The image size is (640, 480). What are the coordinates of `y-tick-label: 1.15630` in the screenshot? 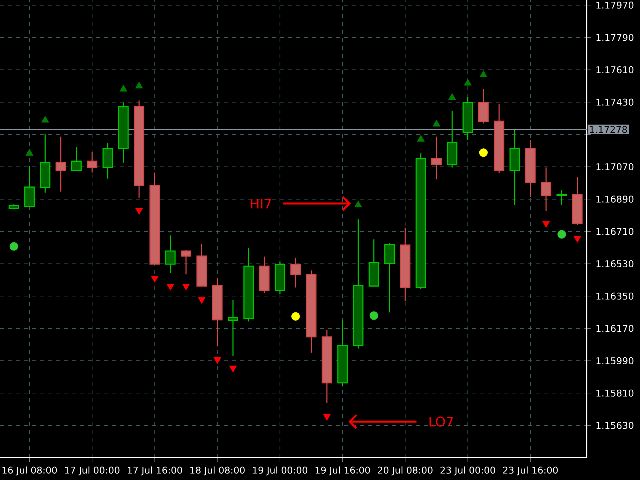 It's located at (615, 426).